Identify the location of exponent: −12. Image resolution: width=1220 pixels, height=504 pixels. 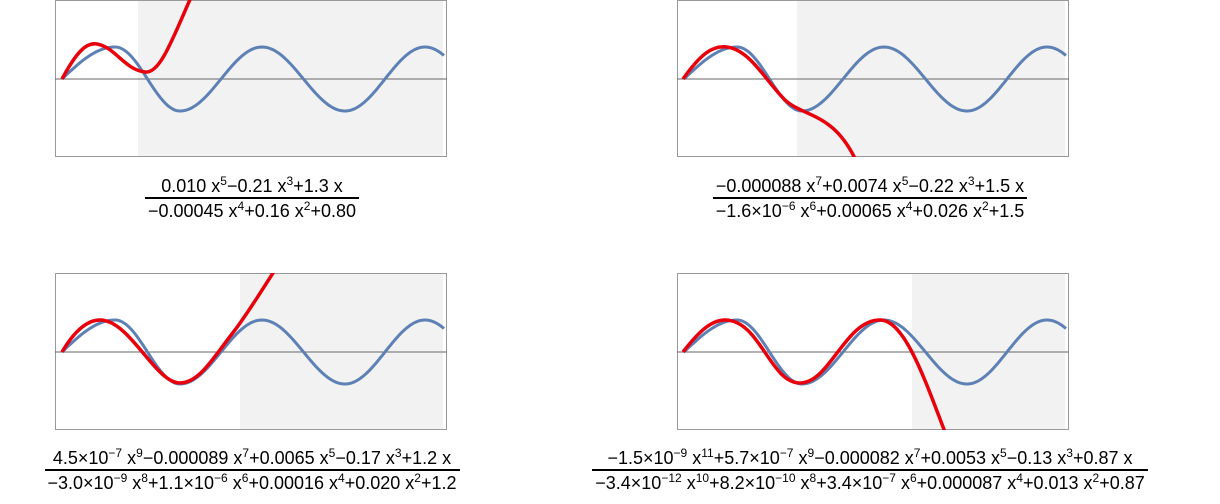
(671, 478).